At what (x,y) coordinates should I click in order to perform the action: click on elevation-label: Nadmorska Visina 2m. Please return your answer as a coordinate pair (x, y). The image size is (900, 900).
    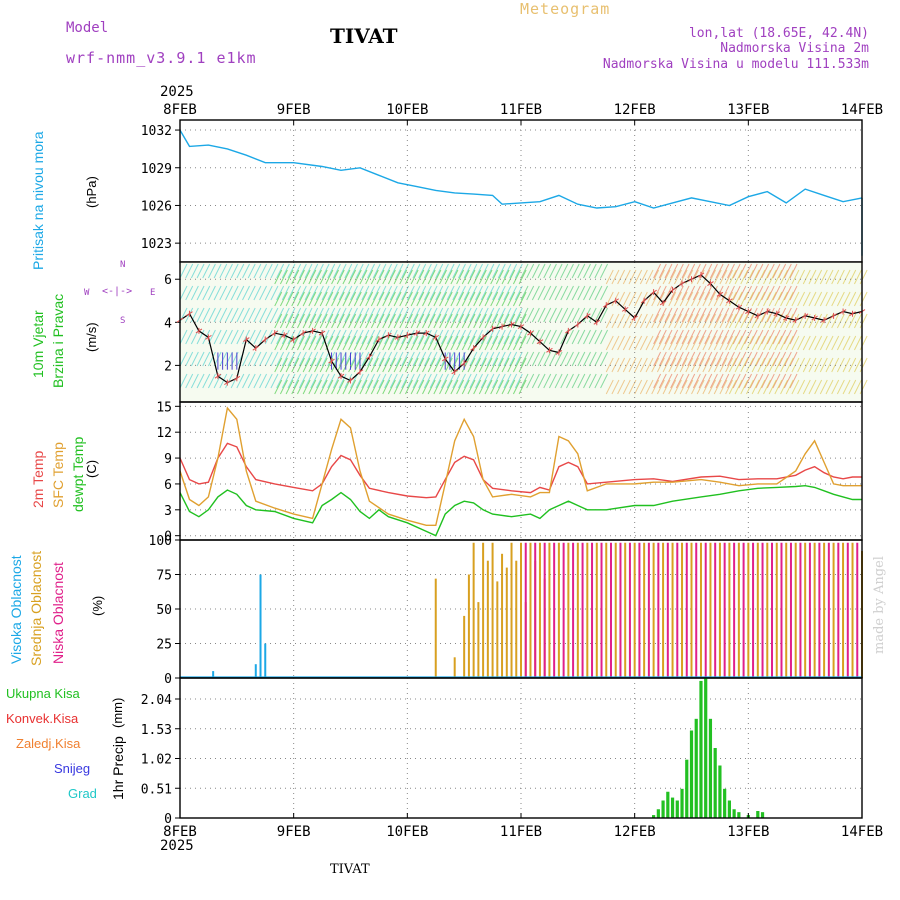
    Looking at the image, I should click on (794, 48).